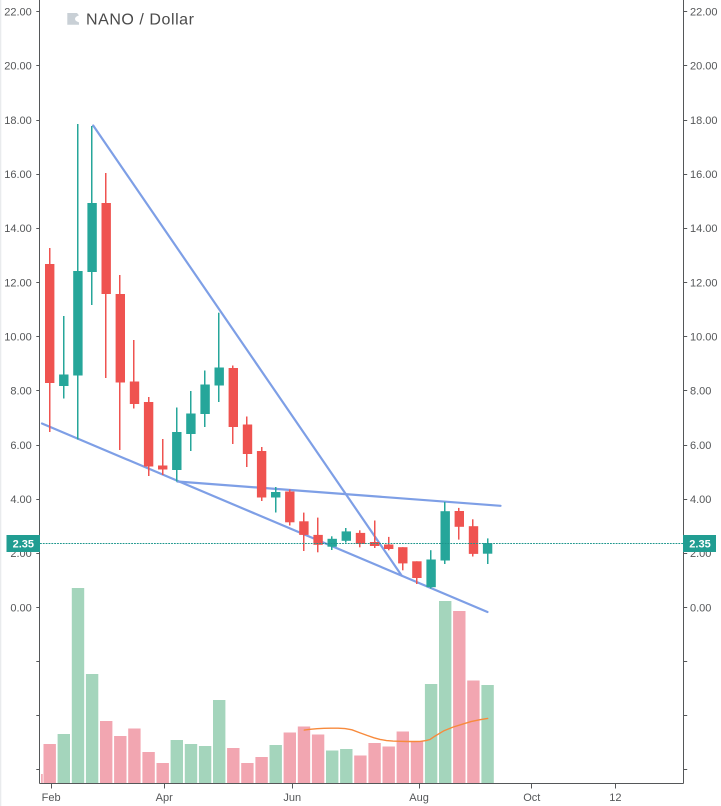 The image size is (721, 806). What do you see at coordinates (164, 798) in the screenshot?
I see `svg-text: Apr` at bounding box center [164, 798].